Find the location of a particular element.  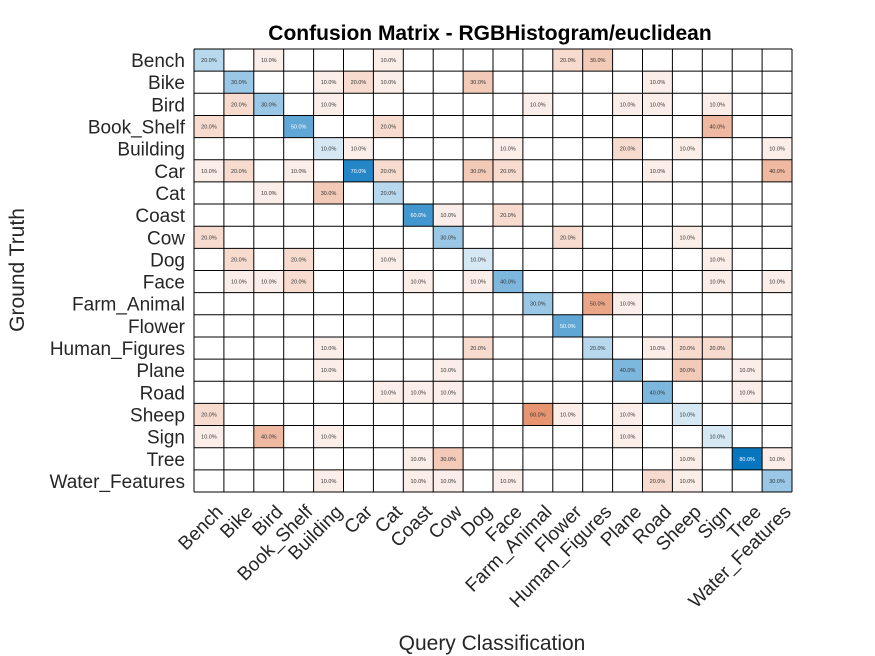

cell-Bench-Bird is located at coordinates (268, 60).